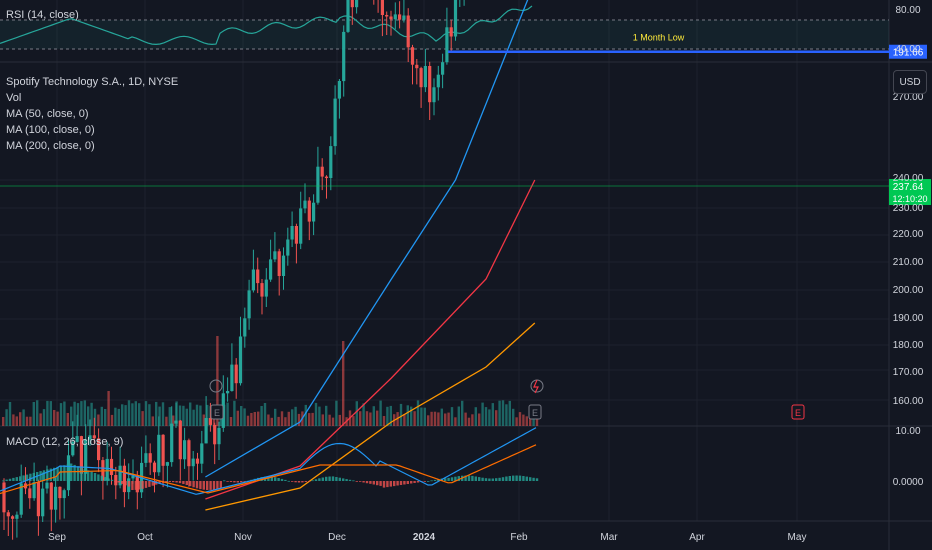 Image resolution: width=932 pixels, height=550 pixels. What do you see at coordinates (908, 318) in the screenshot?
I see `price-tick-label: 190.00` at bounding box center [908, 318].